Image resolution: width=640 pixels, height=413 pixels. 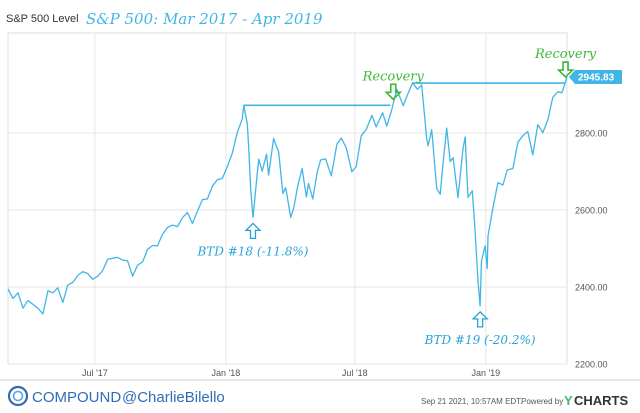 I want to click on compound-inner-icon, so click(x=18, y=396).